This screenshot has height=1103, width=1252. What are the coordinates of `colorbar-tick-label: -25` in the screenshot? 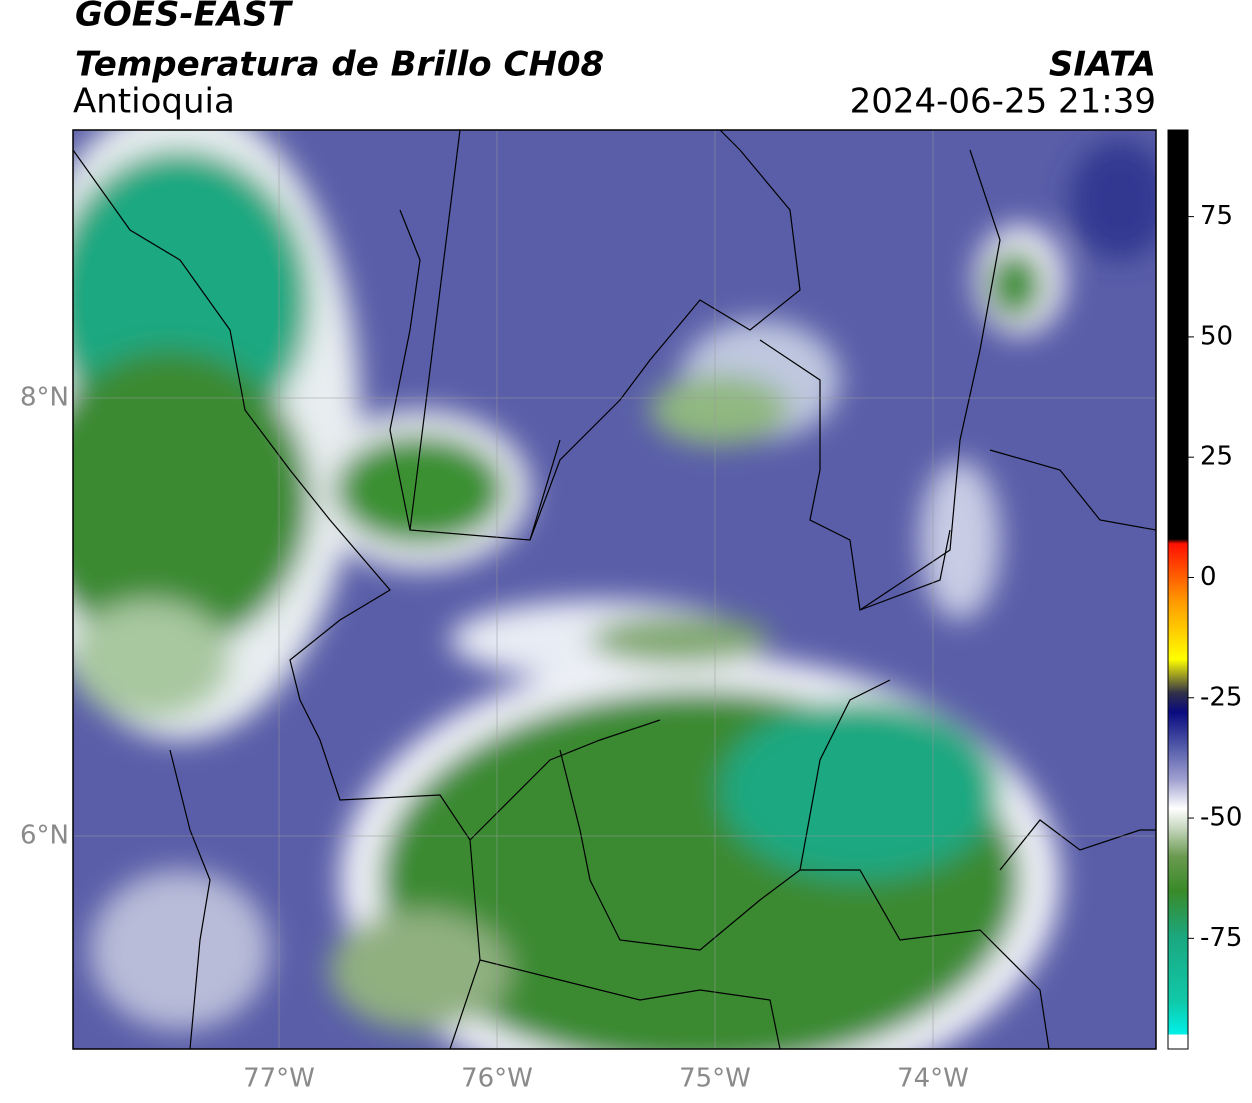 It's located at (1221, 697).